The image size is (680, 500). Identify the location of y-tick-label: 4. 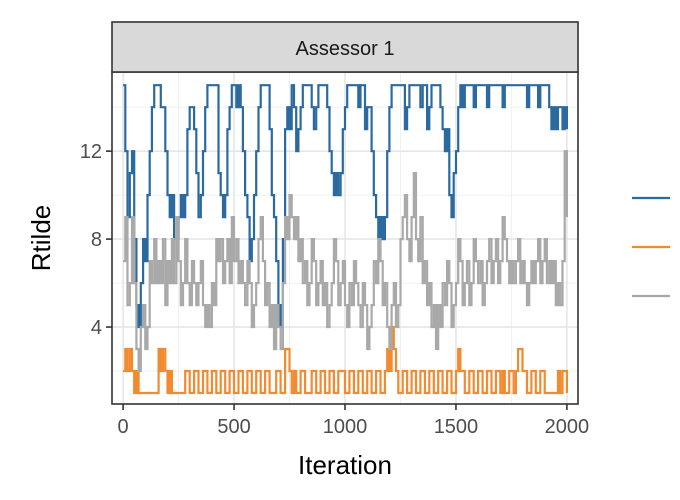
(96, 328).